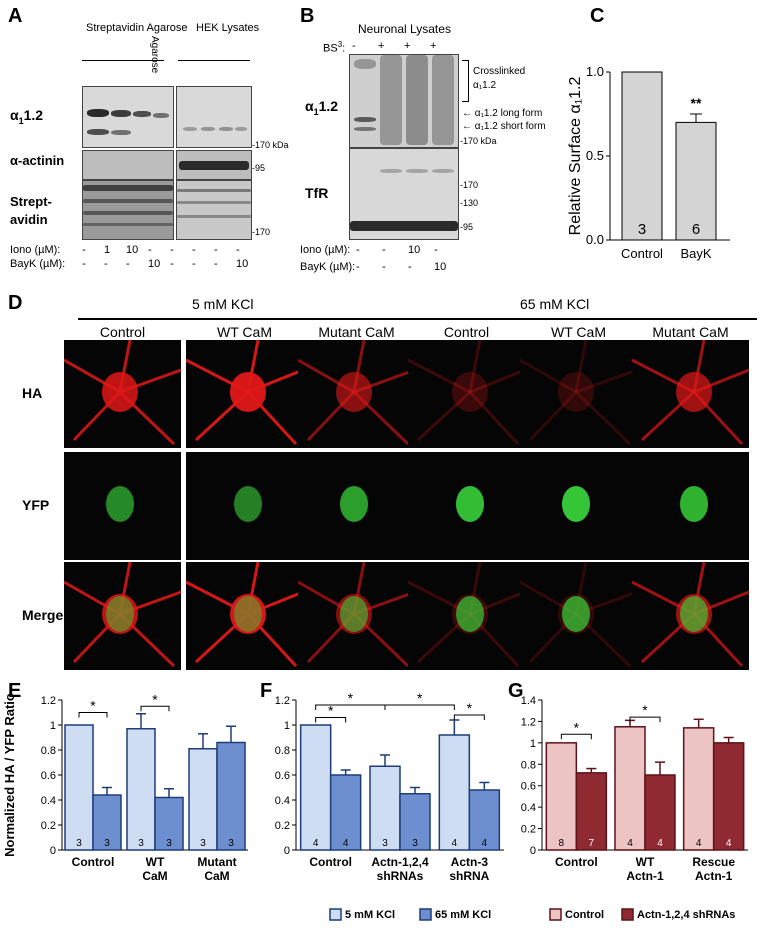  What do you see at coordinates (404, 194) in the screenshot?
I see `panel-b-blot-tfr` at bounding box center [404, 194].